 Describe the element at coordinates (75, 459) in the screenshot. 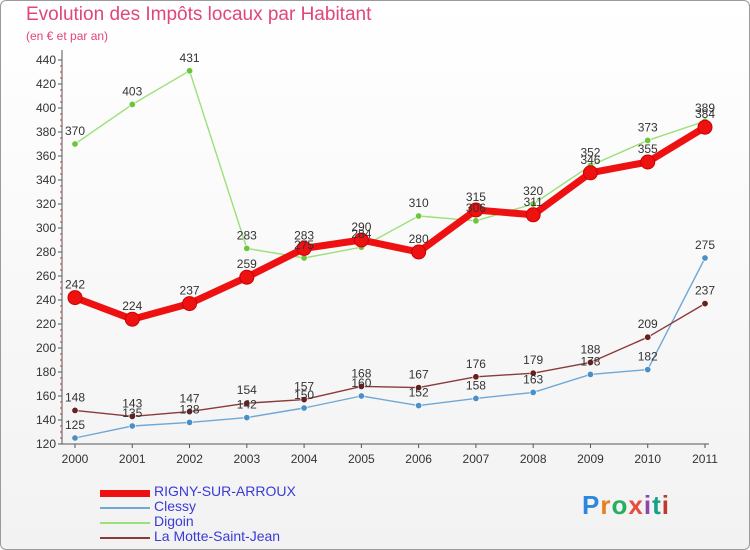

I see `x-tick-label: 2000` at that location.